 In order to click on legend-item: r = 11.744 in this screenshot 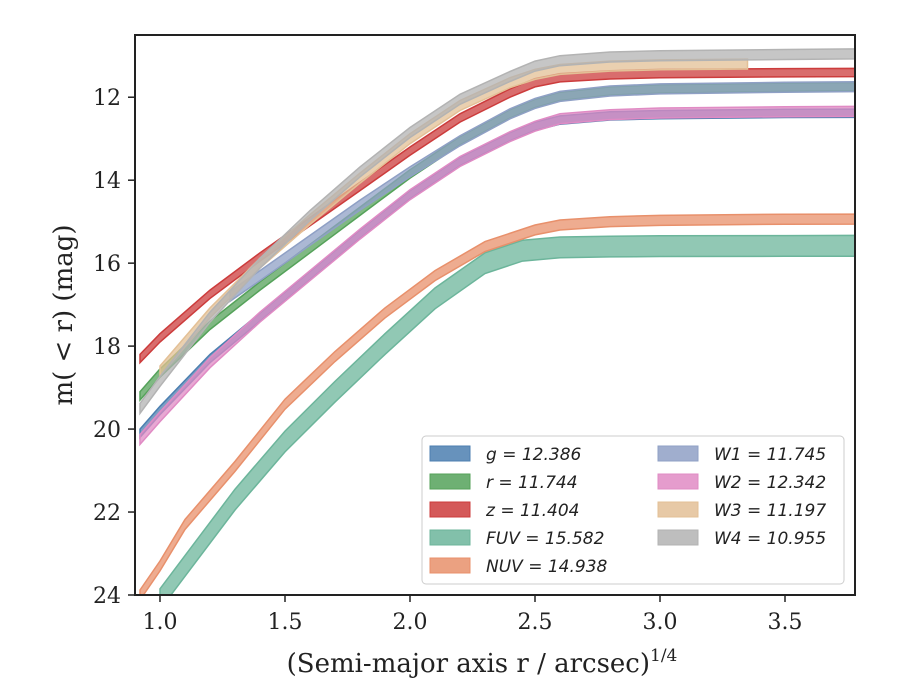, I will do `click(503, 483)`.